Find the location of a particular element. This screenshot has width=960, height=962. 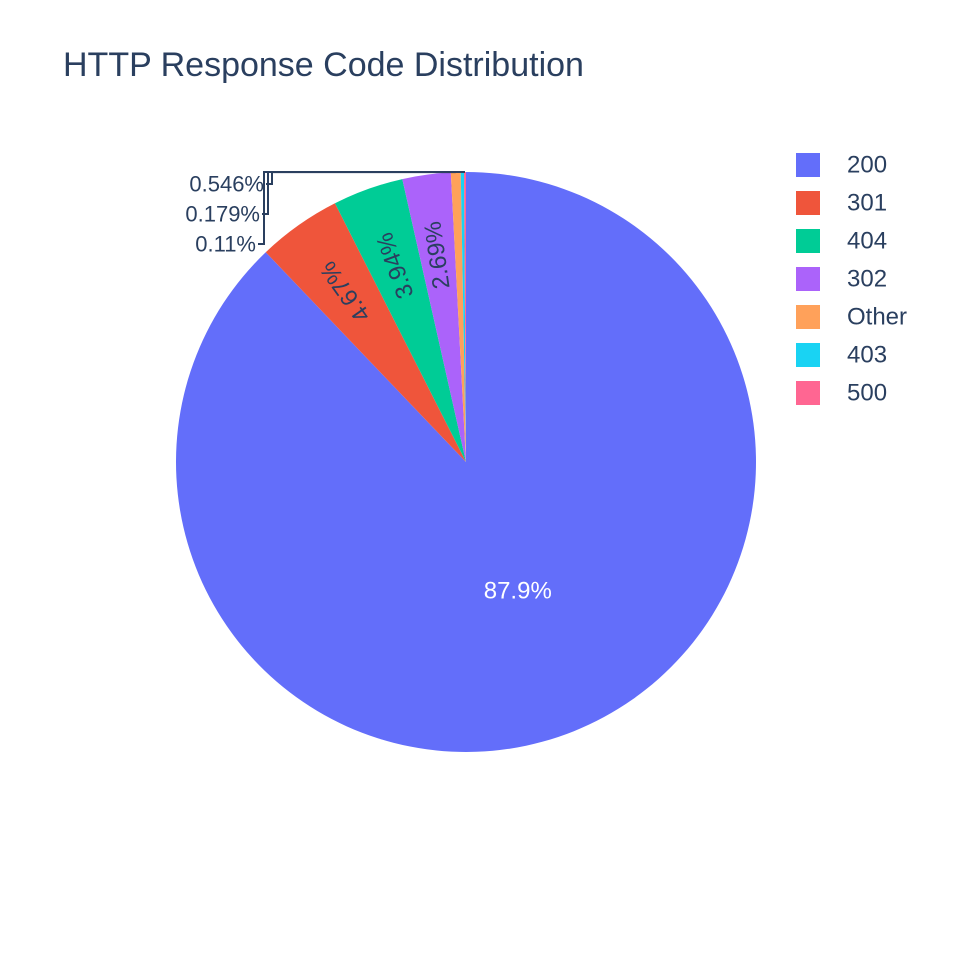

legend-item-302: 302 is located at coordinates (841, 279).